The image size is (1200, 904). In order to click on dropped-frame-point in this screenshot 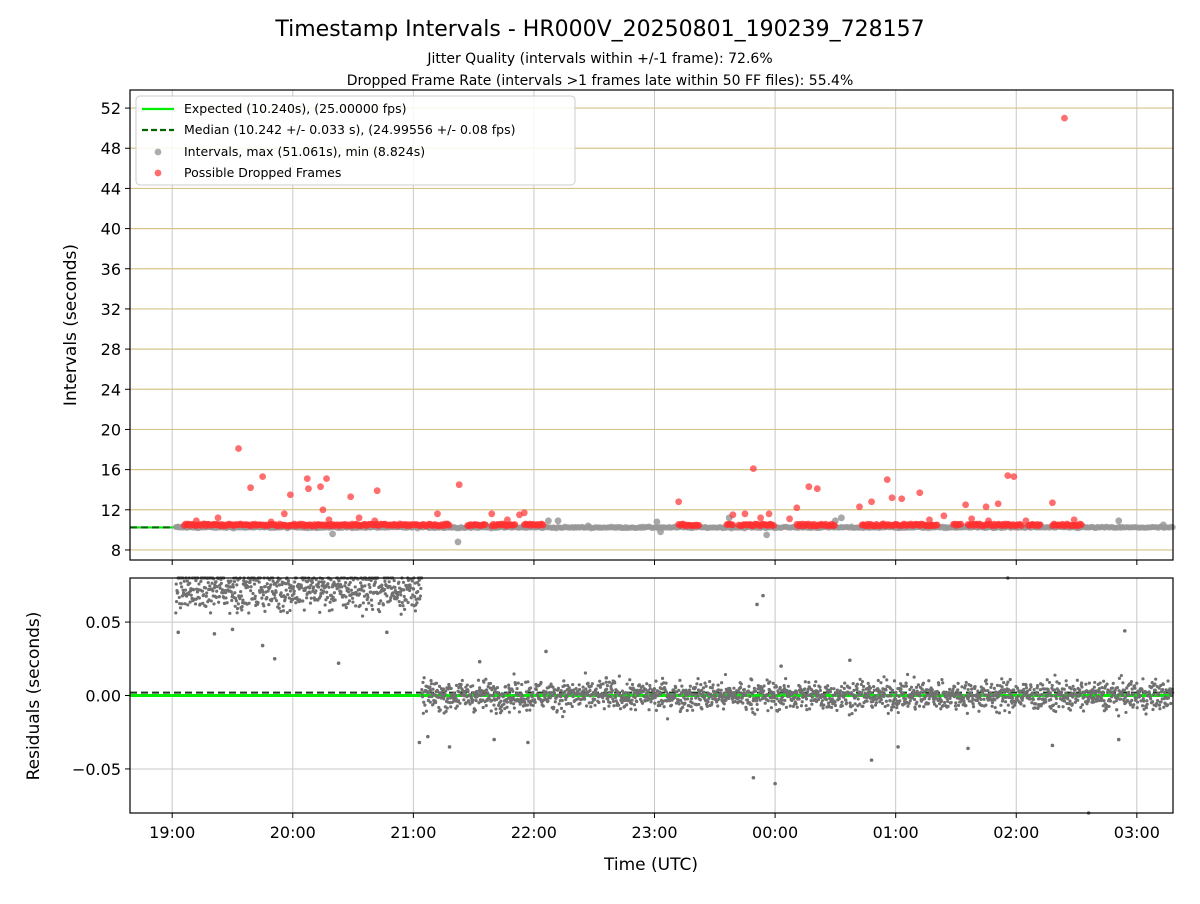, I will do `click(485, 524)`.